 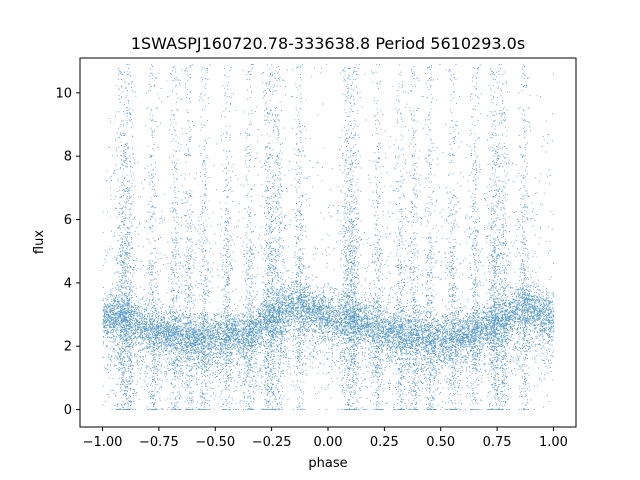 I want to click on y-tick-label: 0, so click(x=68, y=410).